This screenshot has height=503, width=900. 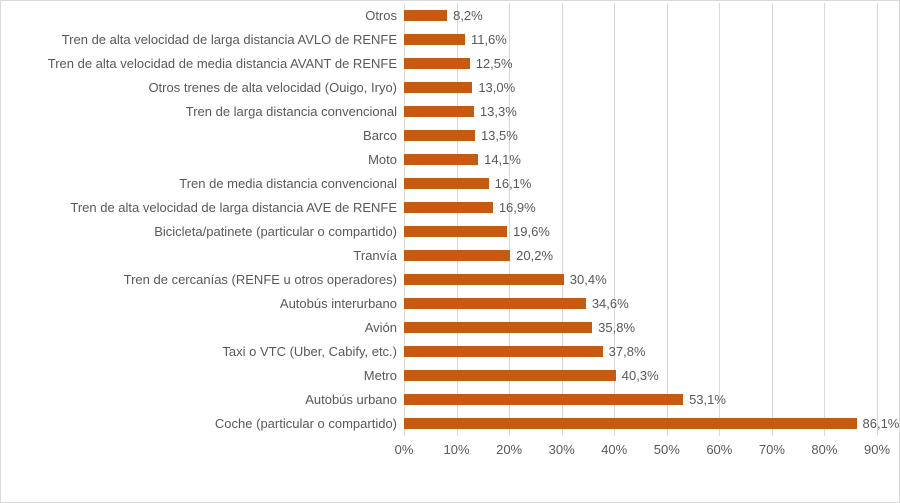 I want to click on value-label: 34,6%, so click(x=610, y=303).